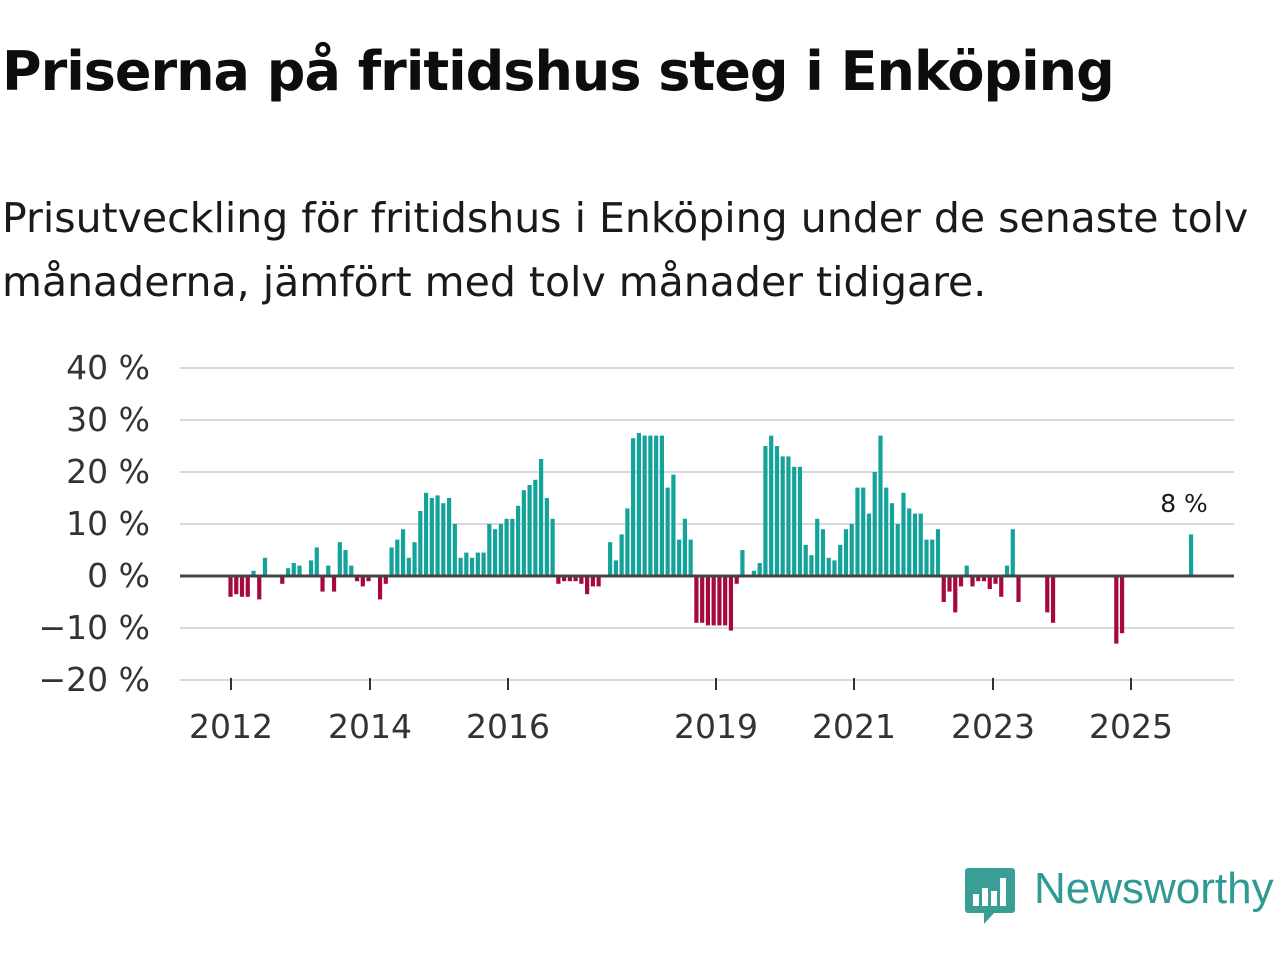  Describe the element at coordinates (231, 726) in the screenshot. I see `x-tick-label: 2012` at that location.